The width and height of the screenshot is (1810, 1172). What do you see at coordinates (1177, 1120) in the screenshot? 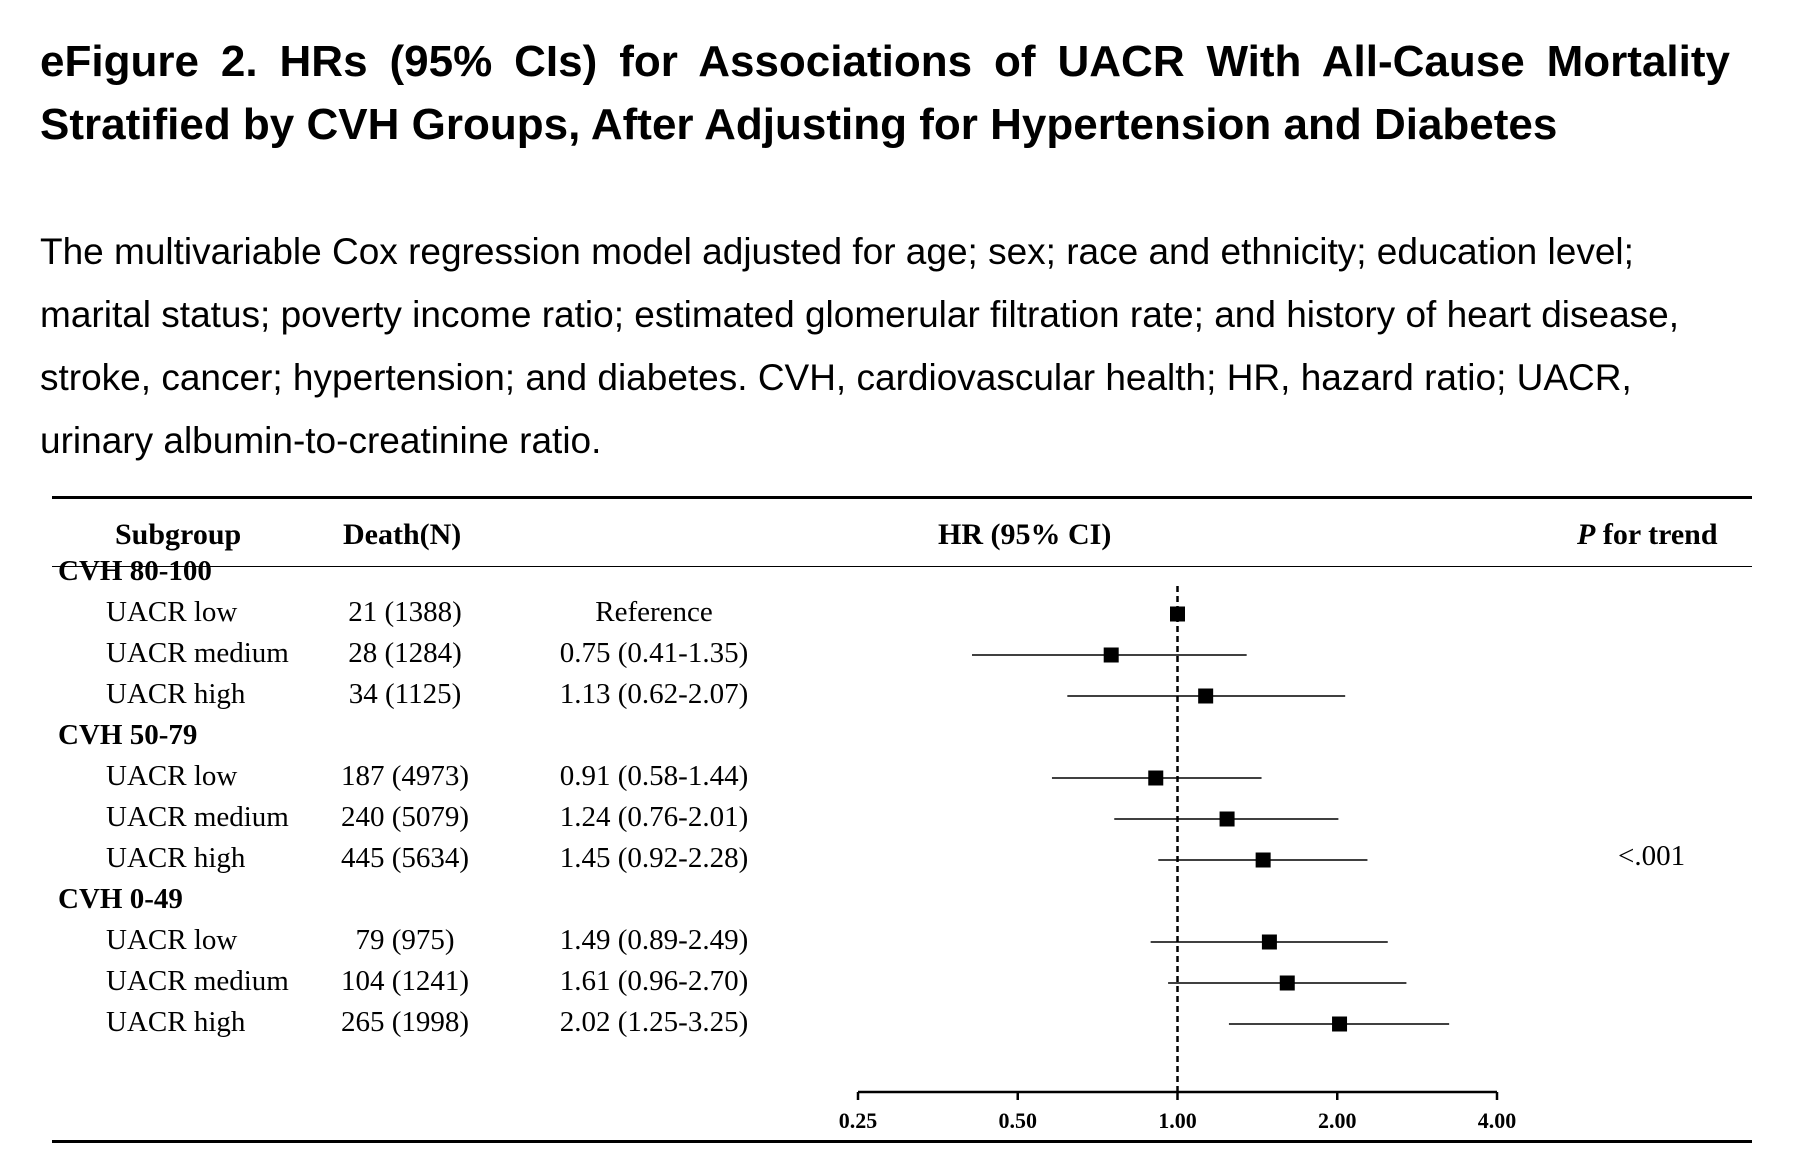
I see `x-tick-label: 1.00` at bounding box center [1177, 1120].